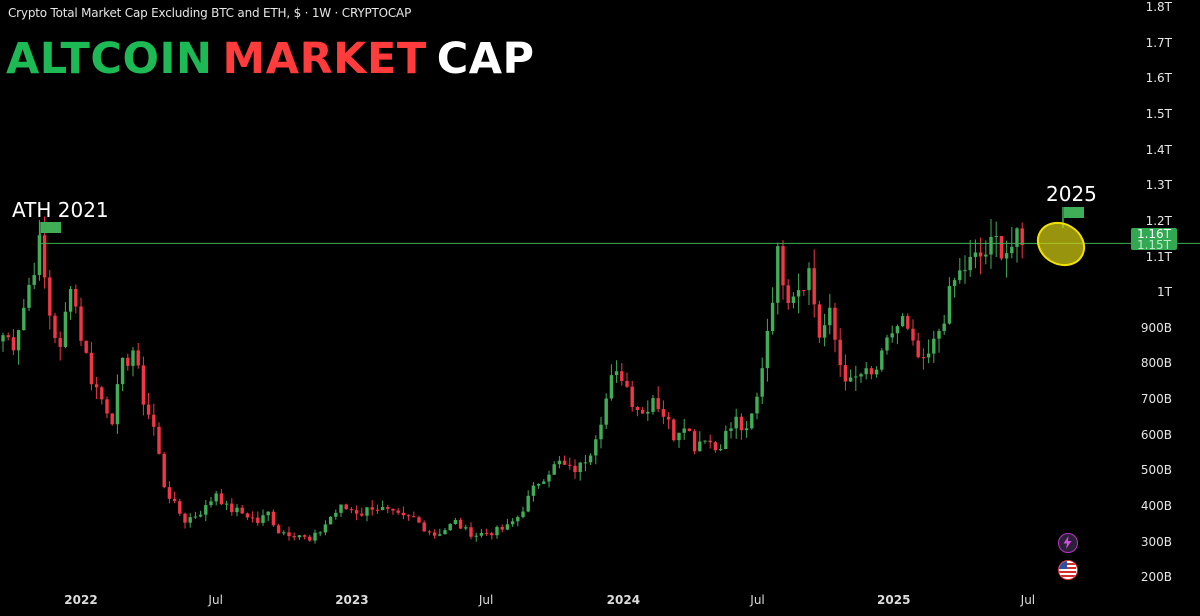 The height and width of the screenshot is (616, 1200). What do you see at coordinates (1068, 543) in the screenshot?
I see `bolt-icon` at bounding box center [1068, 543].